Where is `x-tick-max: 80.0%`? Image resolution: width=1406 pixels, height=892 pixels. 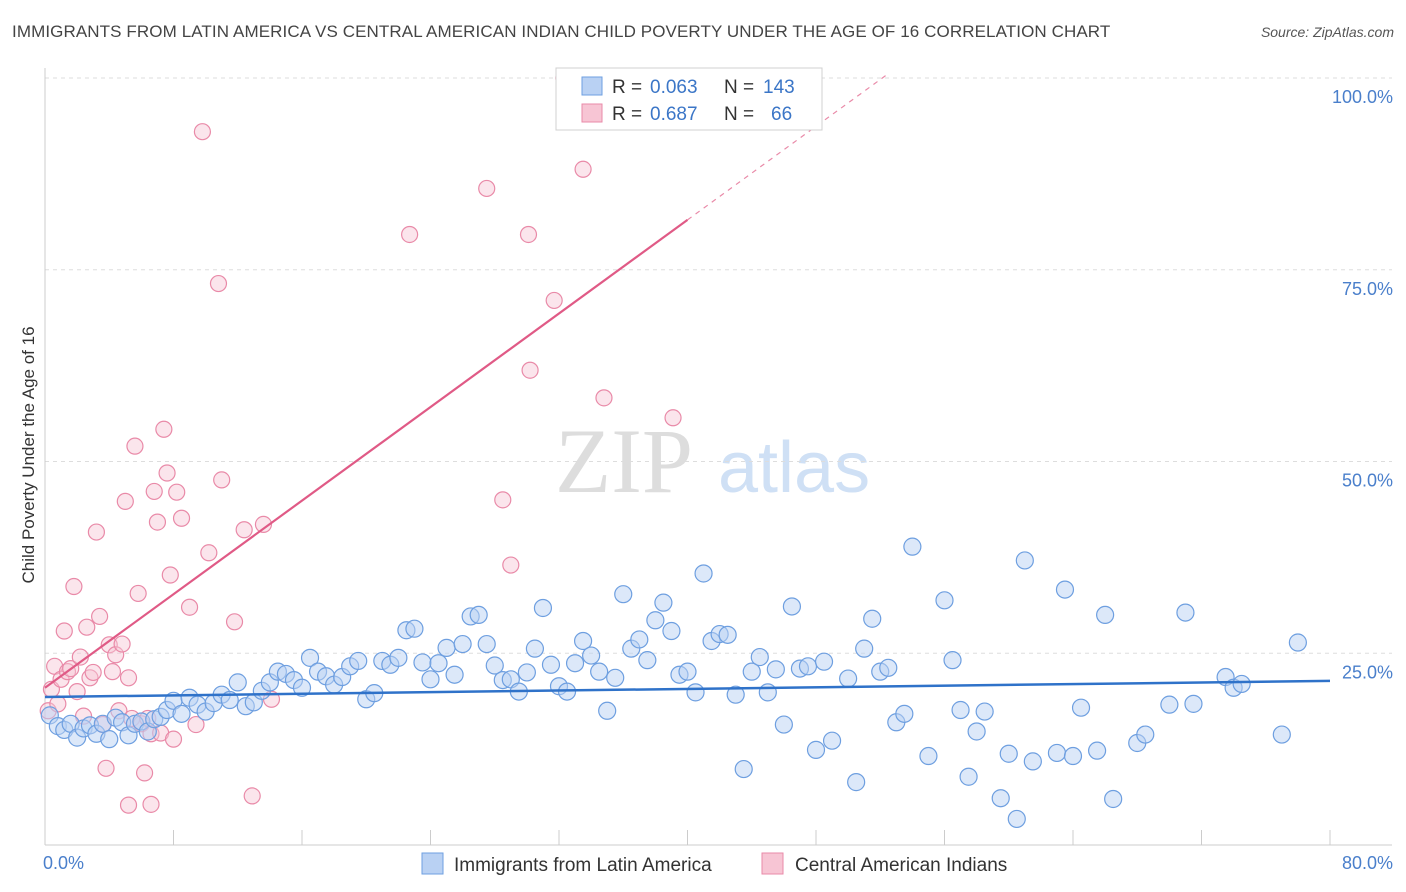
x-tick-max: 80.0% is located at coordinates (1367, 863).